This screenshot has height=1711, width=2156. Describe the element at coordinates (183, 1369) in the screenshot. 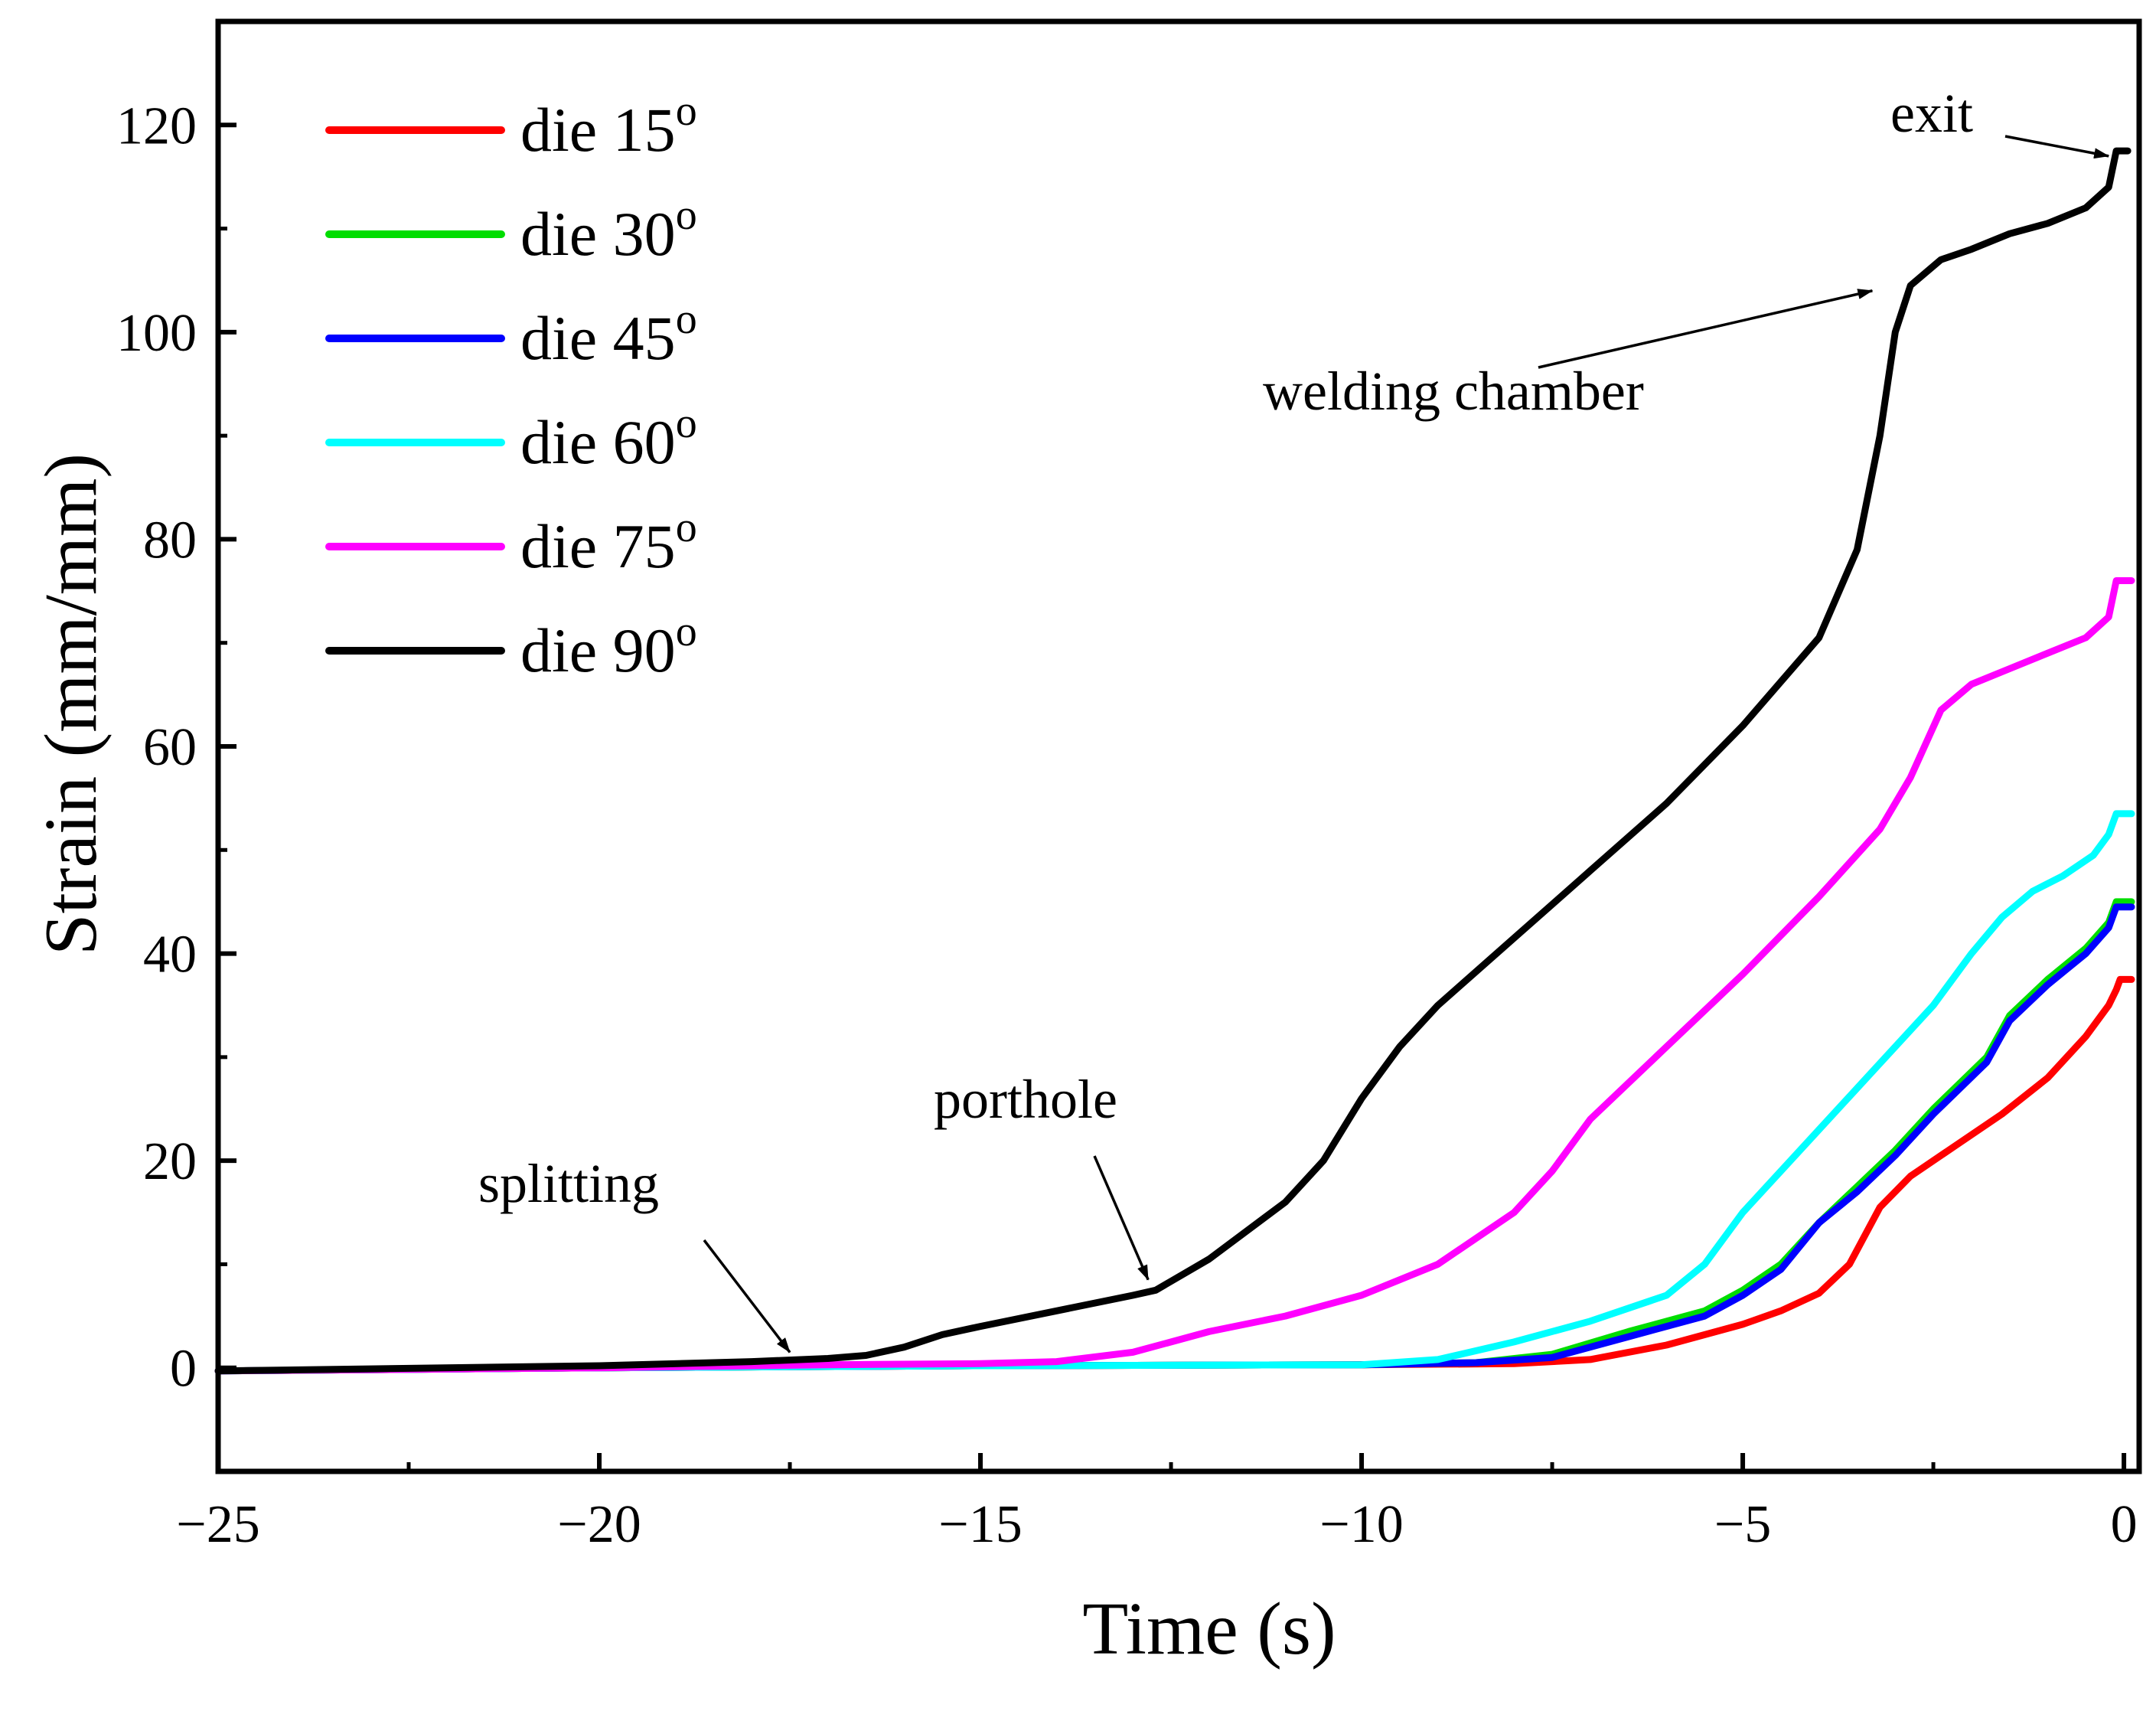

I see `y-tick-label: 0` at that location.